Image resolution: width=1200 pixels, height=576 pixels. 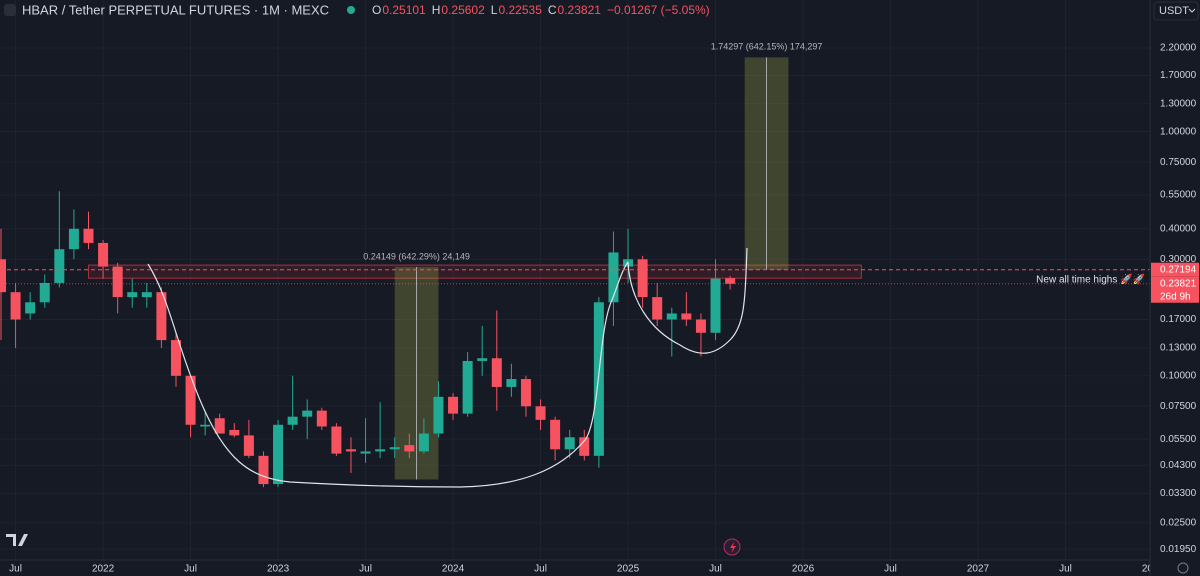 What do you see at coordinates (1178, 375) in the screenshot?
I see `y-tick-label: 0.10000` at bounding box center [1178, 375].